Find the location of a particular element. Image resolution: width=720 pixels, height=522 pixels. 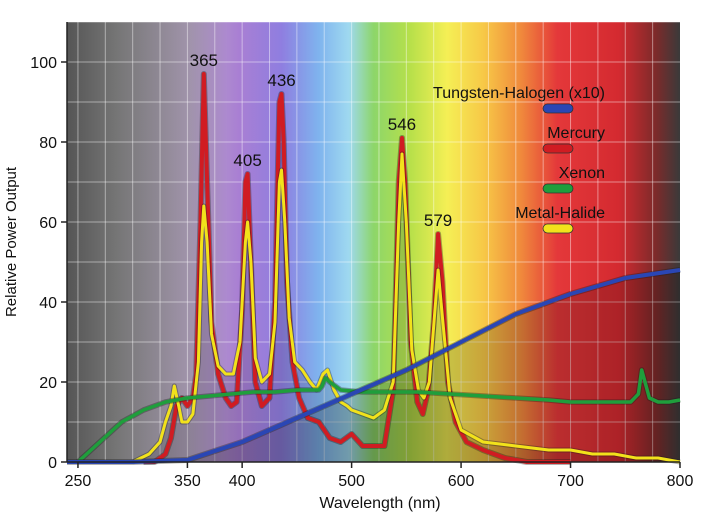

peak-labels: 365 405 436 546 579 is located at coordinates (321, 140).